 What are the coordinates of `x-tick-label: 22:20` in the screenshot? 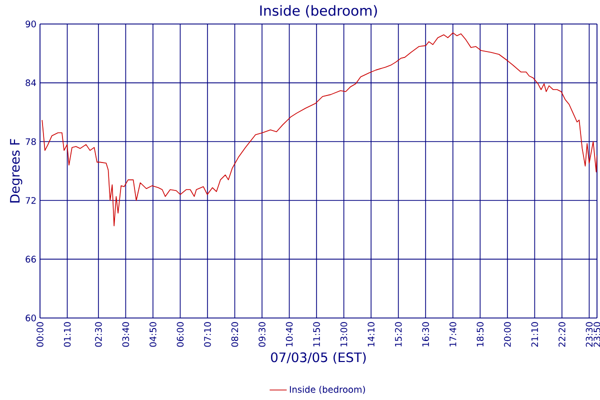 It's located at (562, 334).